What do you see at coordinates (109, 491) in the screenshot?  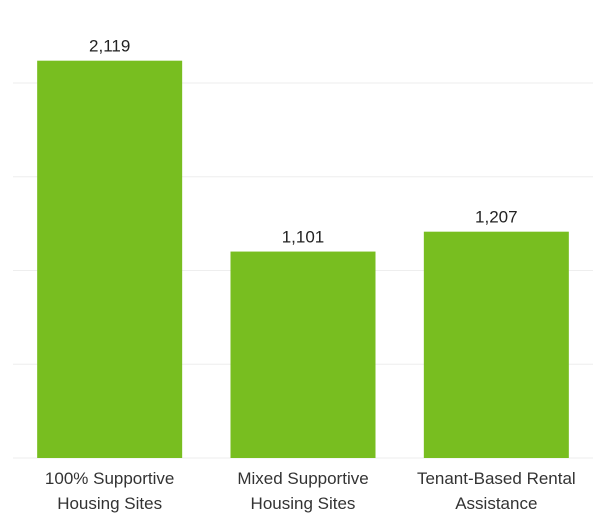 I see `x-tick-label: 100% Supportive Housing Sites` at bounding box center [109, 491].